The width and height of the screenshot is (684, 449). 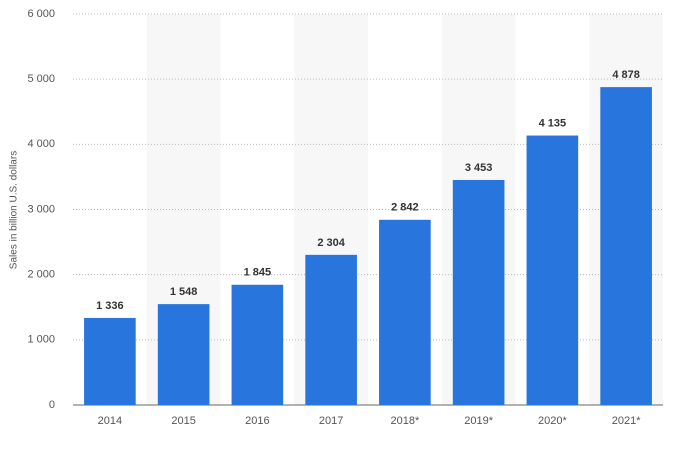 I want to click on x-tick-label: 2021*, so click(x=626, y=421).